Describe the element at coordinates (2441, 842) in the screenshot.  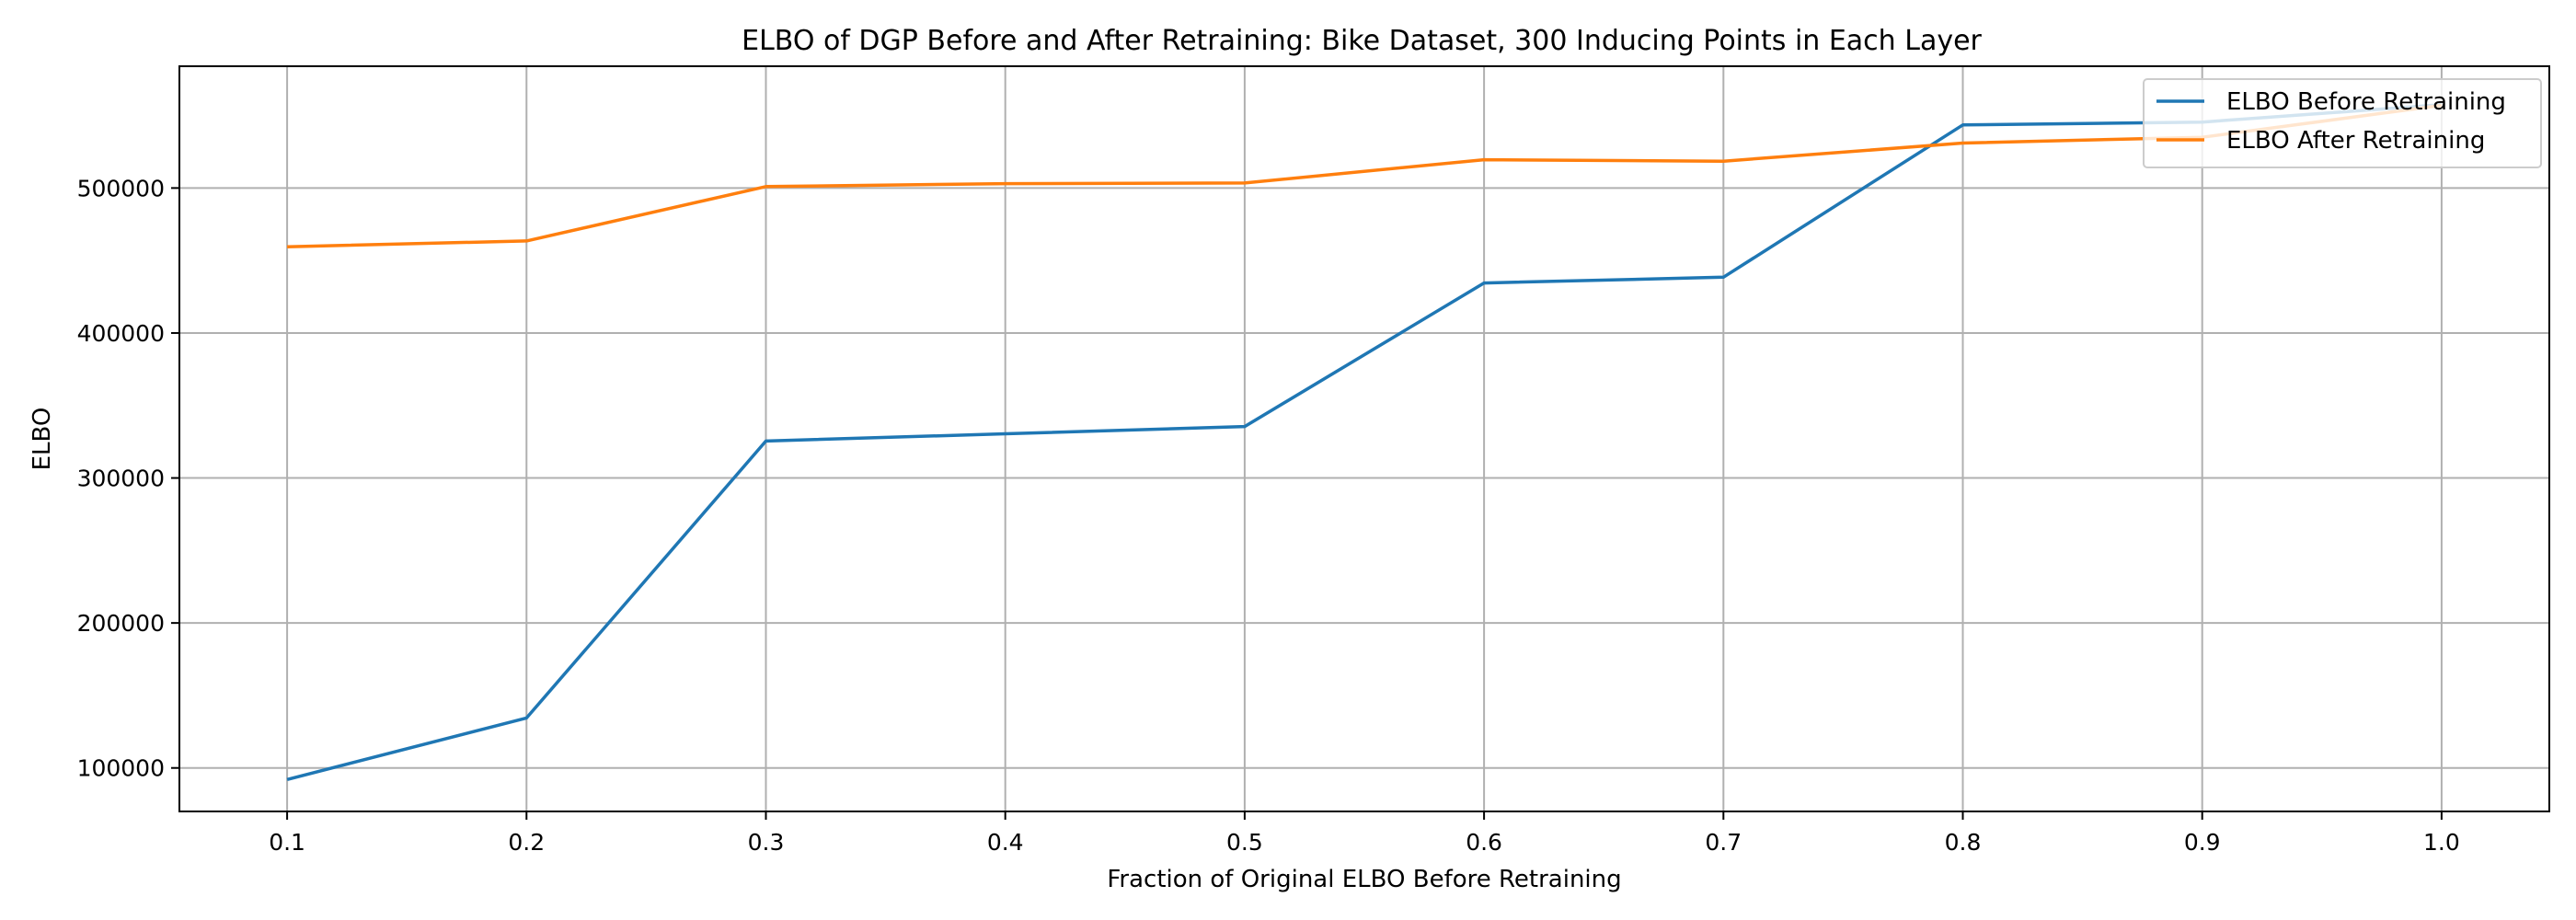
I see `x-tick-label: 1.0` at that location.